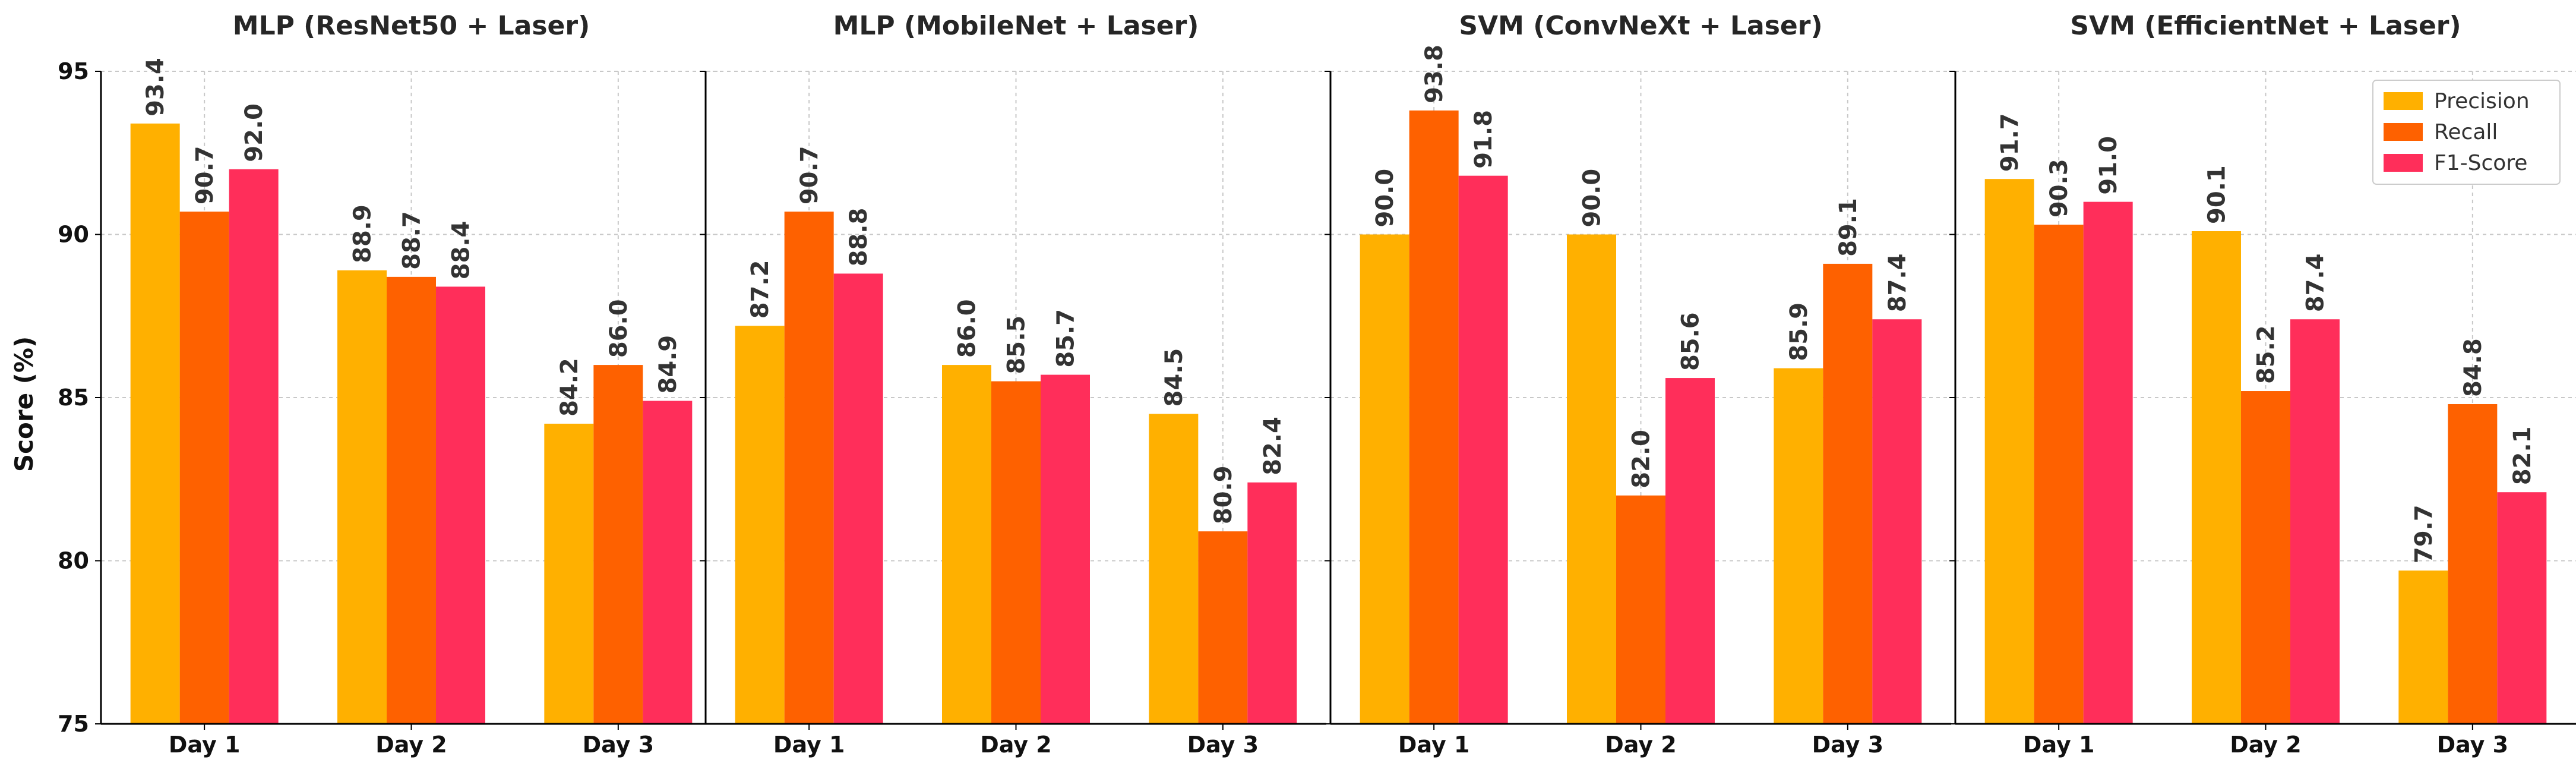 The image size is (2576, 772). Describe the element at coordinates (2217, 194) in the screenshot. I see `data-label: 90.1` at that location.